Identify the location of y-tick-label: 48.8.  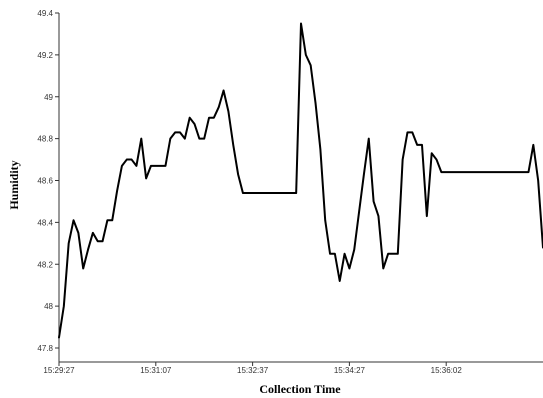
(45, 139).